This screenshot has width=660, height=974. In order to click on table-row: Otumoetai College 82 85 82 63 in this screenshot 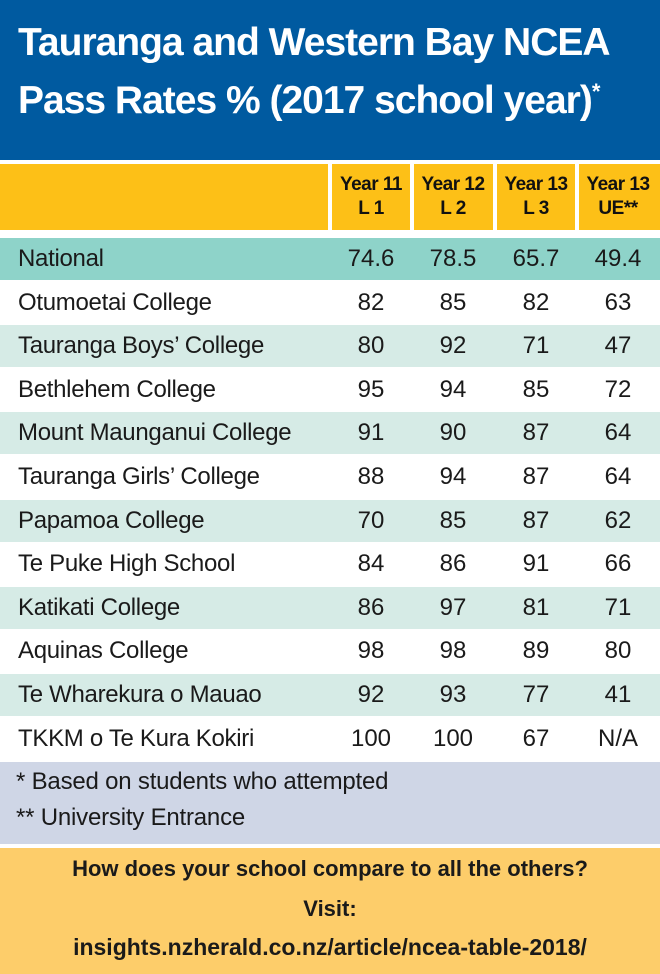, I will do `click(330, 303)`.